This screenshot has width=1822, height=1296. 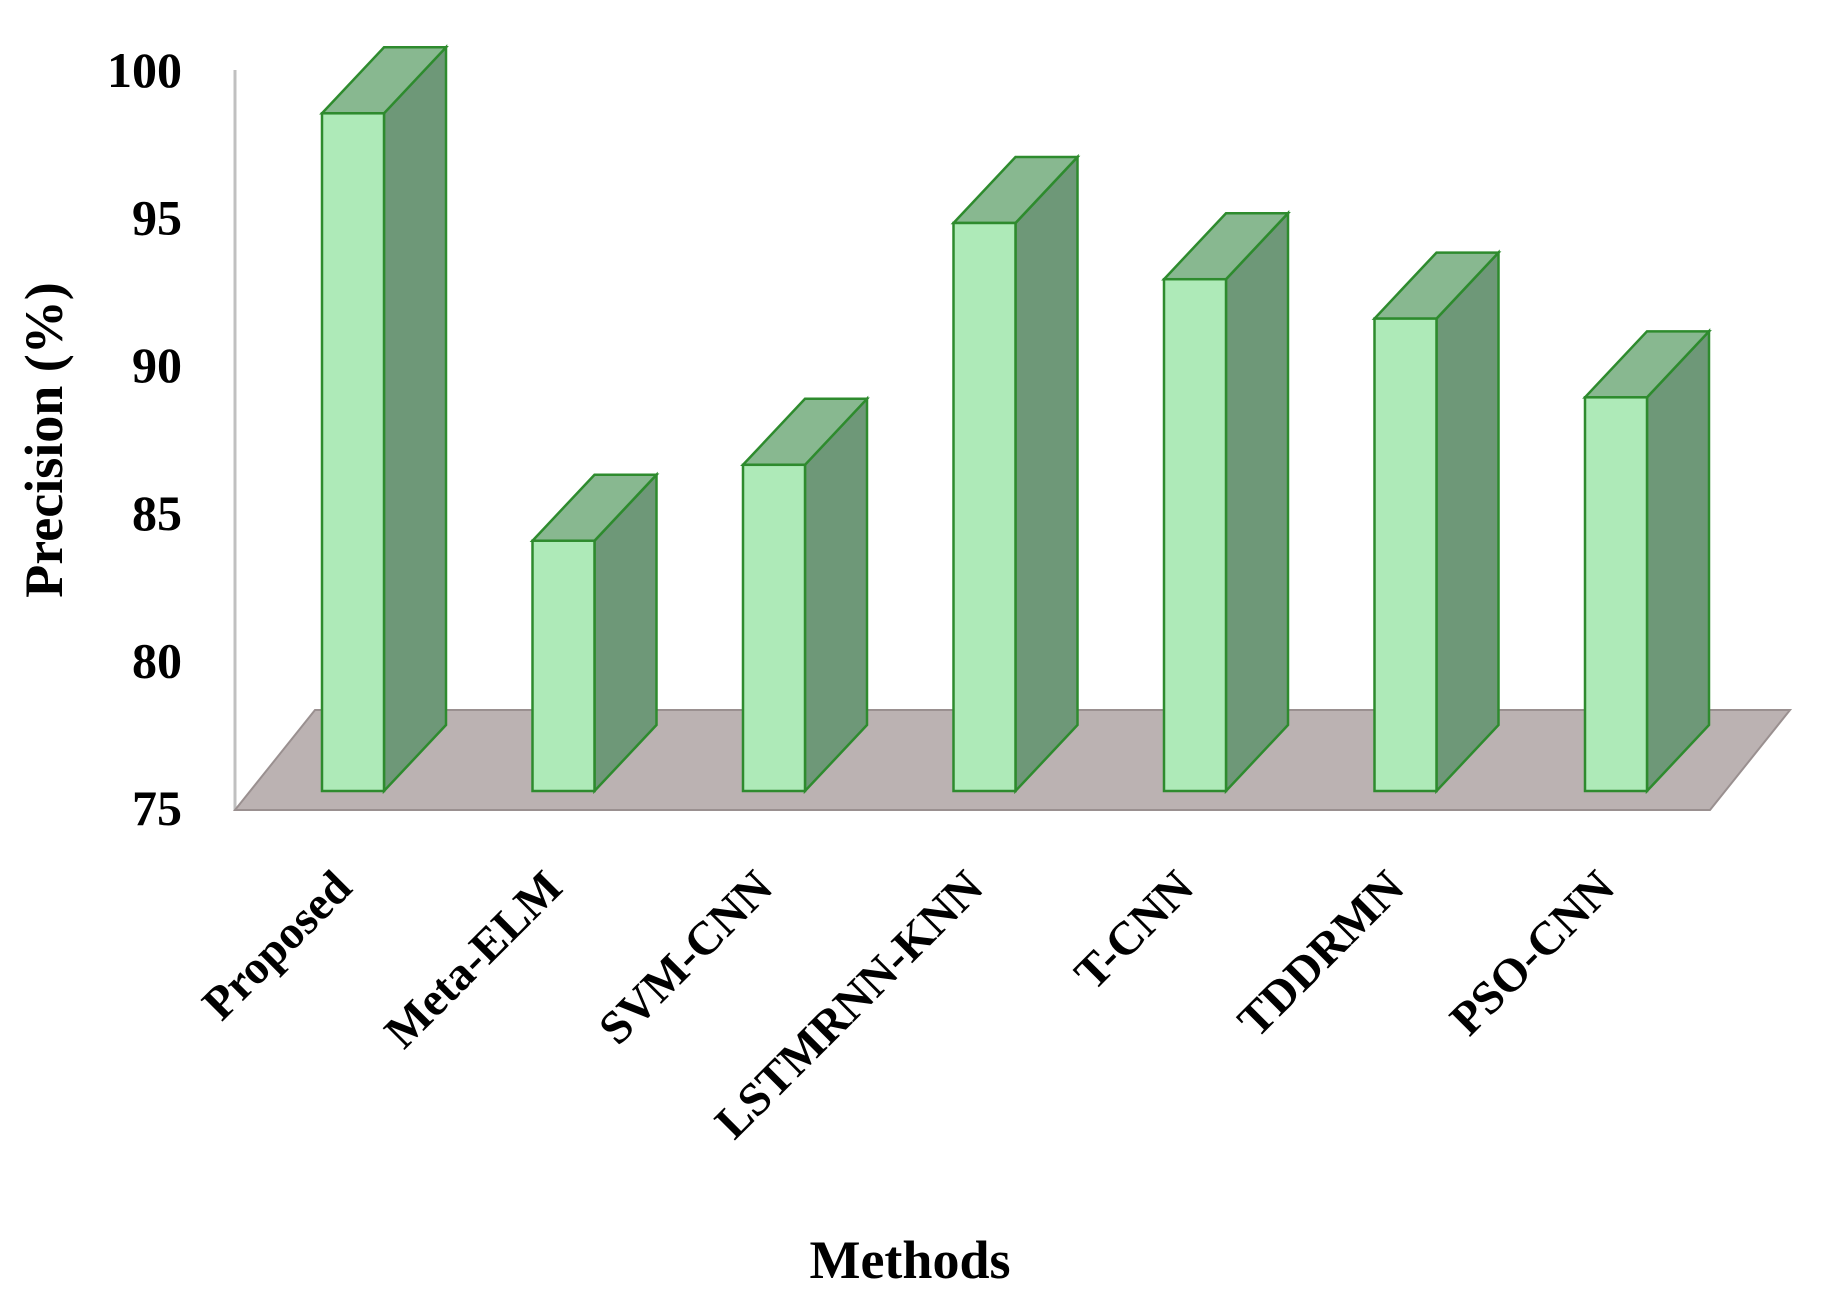 What do you see at coordinates (157, 660) in the screenshot?
I see `y-tick-label: 80` at bounding box center [157, 660].